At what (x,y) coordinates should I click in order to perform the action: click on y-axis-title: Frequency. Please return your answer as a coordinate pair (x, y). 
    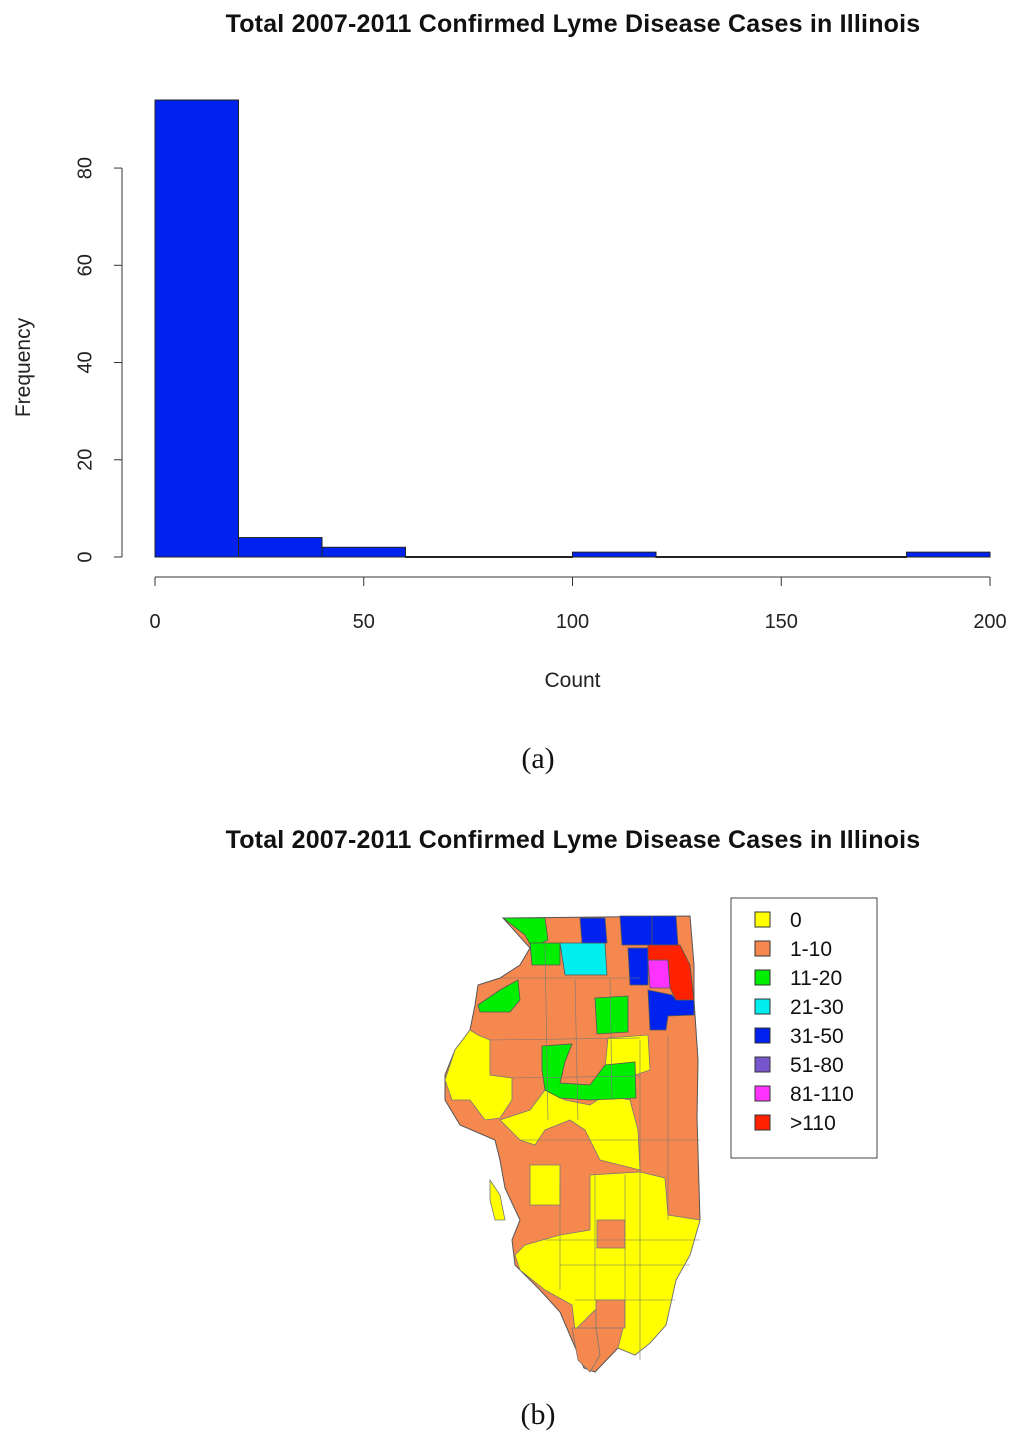
    Looking at the image, I should click on (23, 367).